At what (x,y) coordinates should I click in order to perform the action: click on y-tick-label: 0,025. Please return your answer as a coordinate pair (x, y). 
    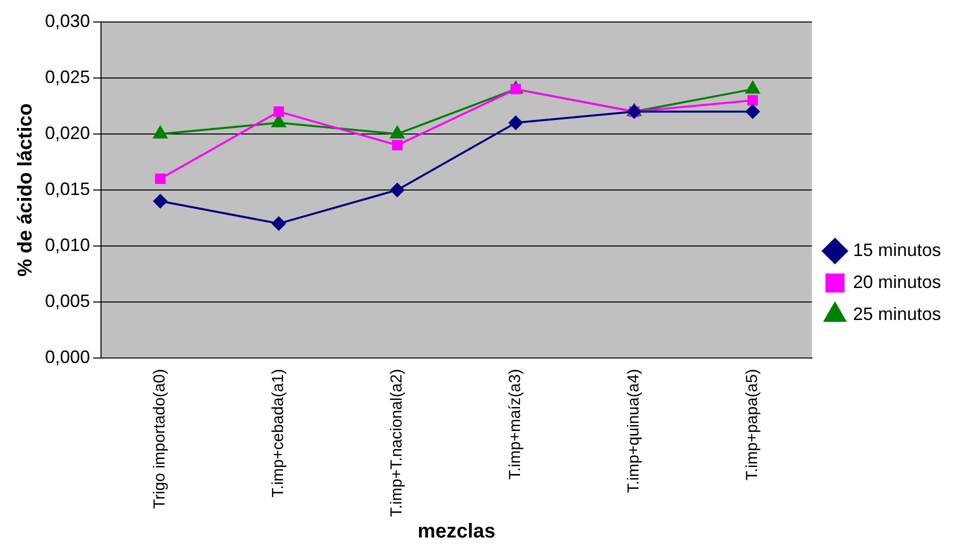
    Looking at the image, I should click on (67, 76).